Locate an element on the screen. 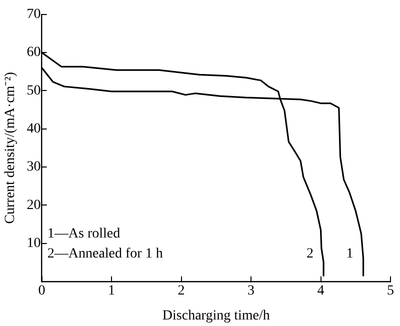 This screenshot has width=400, height=326. y-tick-label: 20 is located at coordinates (33, 205).